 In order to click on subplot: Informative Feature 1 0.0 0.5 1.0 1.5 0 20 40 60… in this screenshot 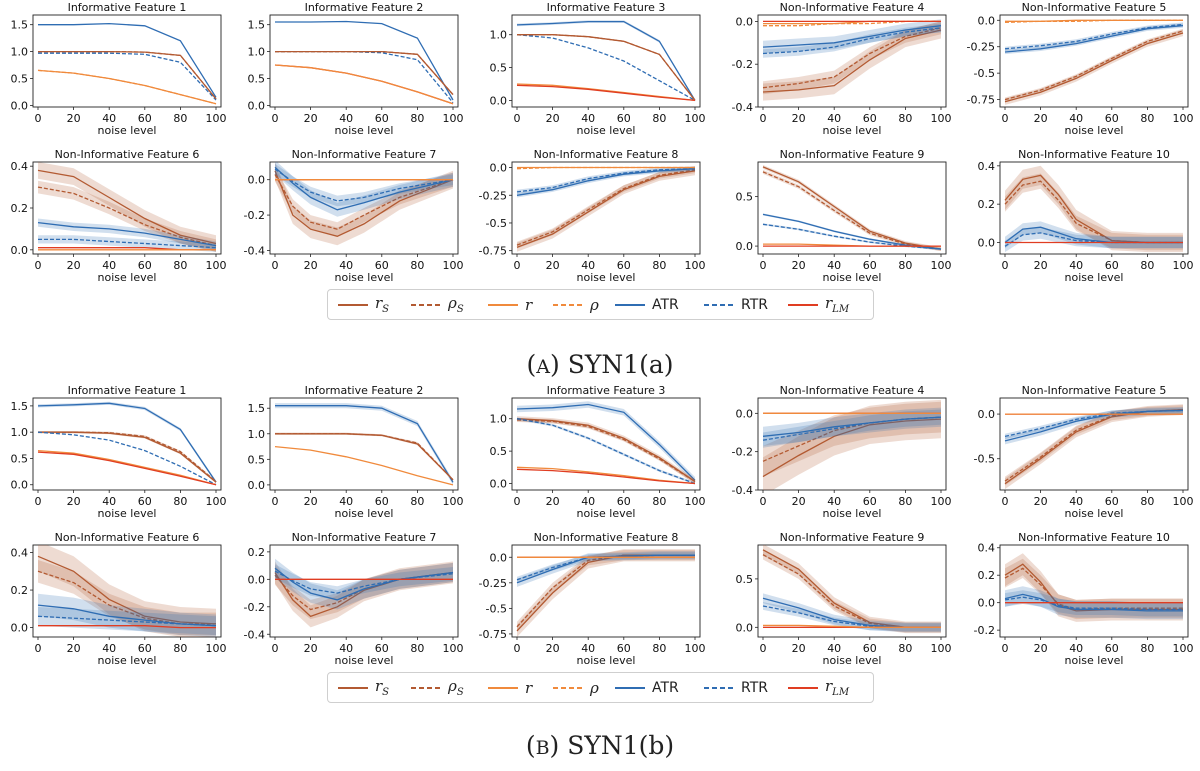, I will do `click(119, 452)`.